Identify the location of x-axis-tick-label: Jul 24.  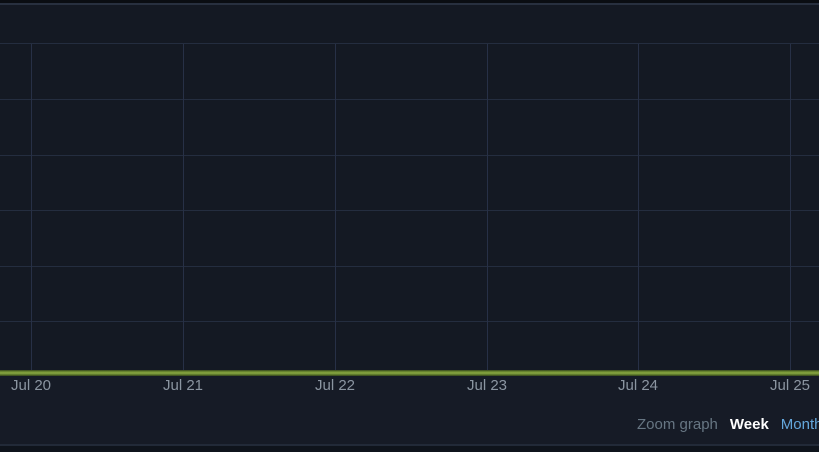
(638, 385).